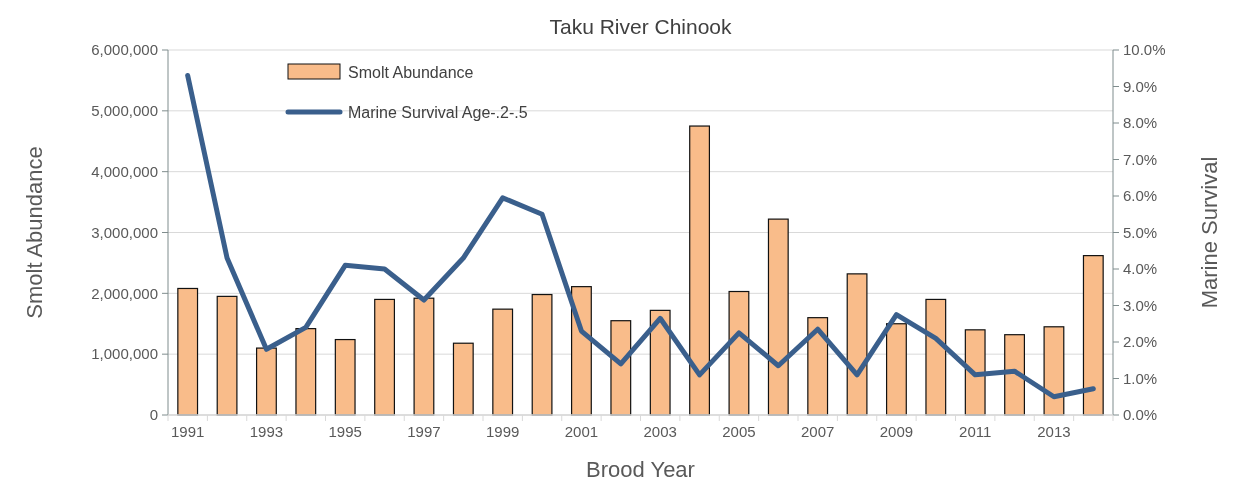  Describe the element at coordinates (188, 431) in the screenshot. I see `x-tick-label: 1991` at that location.